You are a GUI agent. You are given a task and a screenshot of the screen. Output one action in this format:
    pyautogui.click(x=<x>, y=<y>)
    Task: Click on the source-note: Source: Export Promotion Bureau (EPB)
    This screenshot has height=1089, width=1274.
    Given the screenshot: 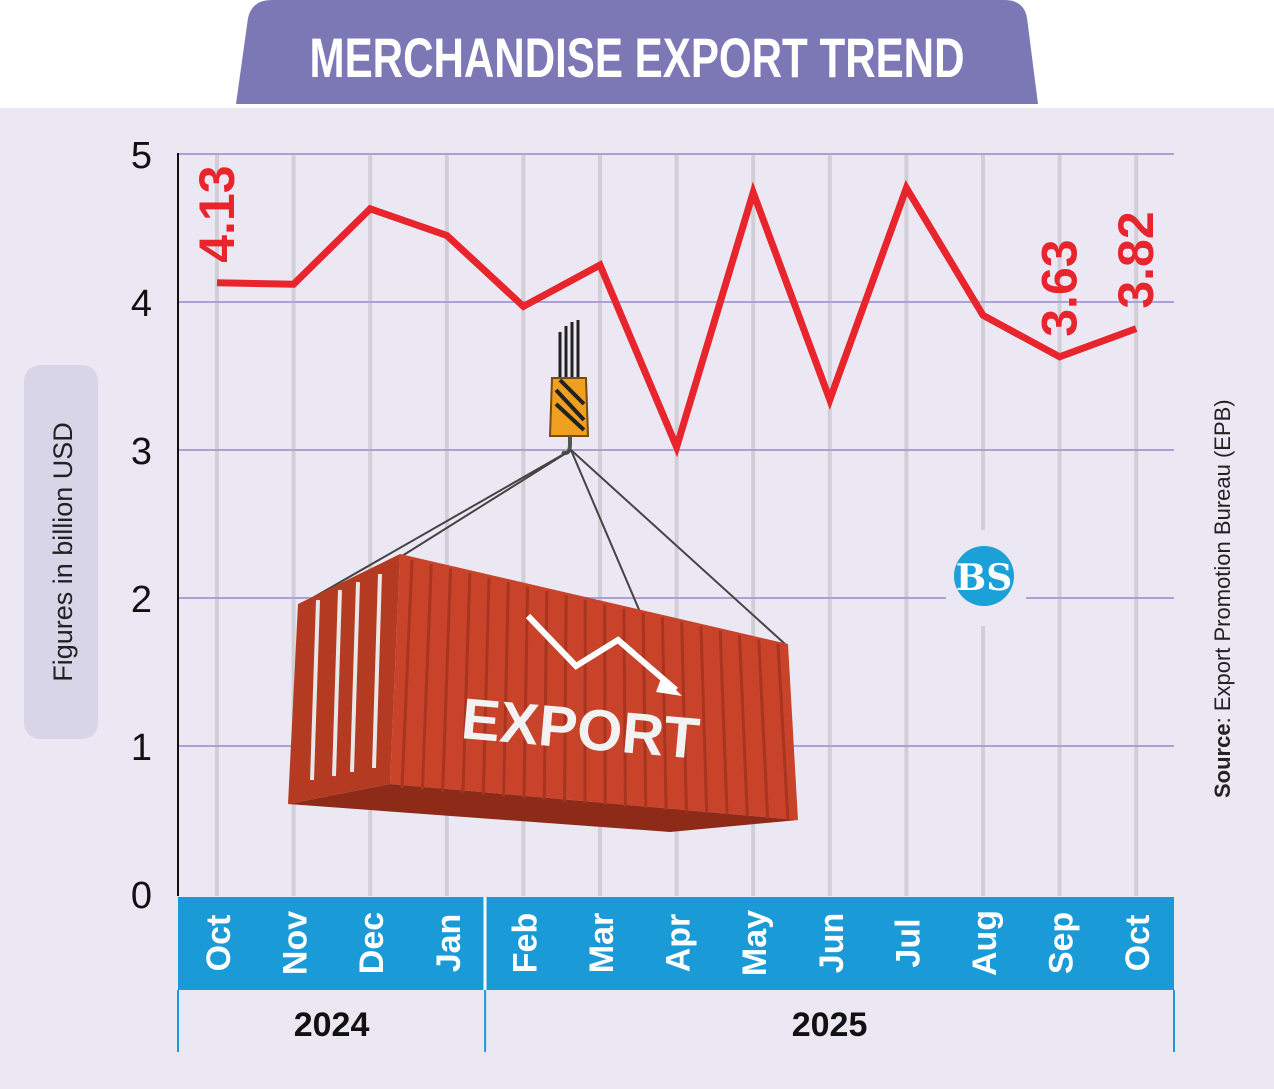 What is the action you would take?
    pyautogui.click(x=1222, y=598)
    